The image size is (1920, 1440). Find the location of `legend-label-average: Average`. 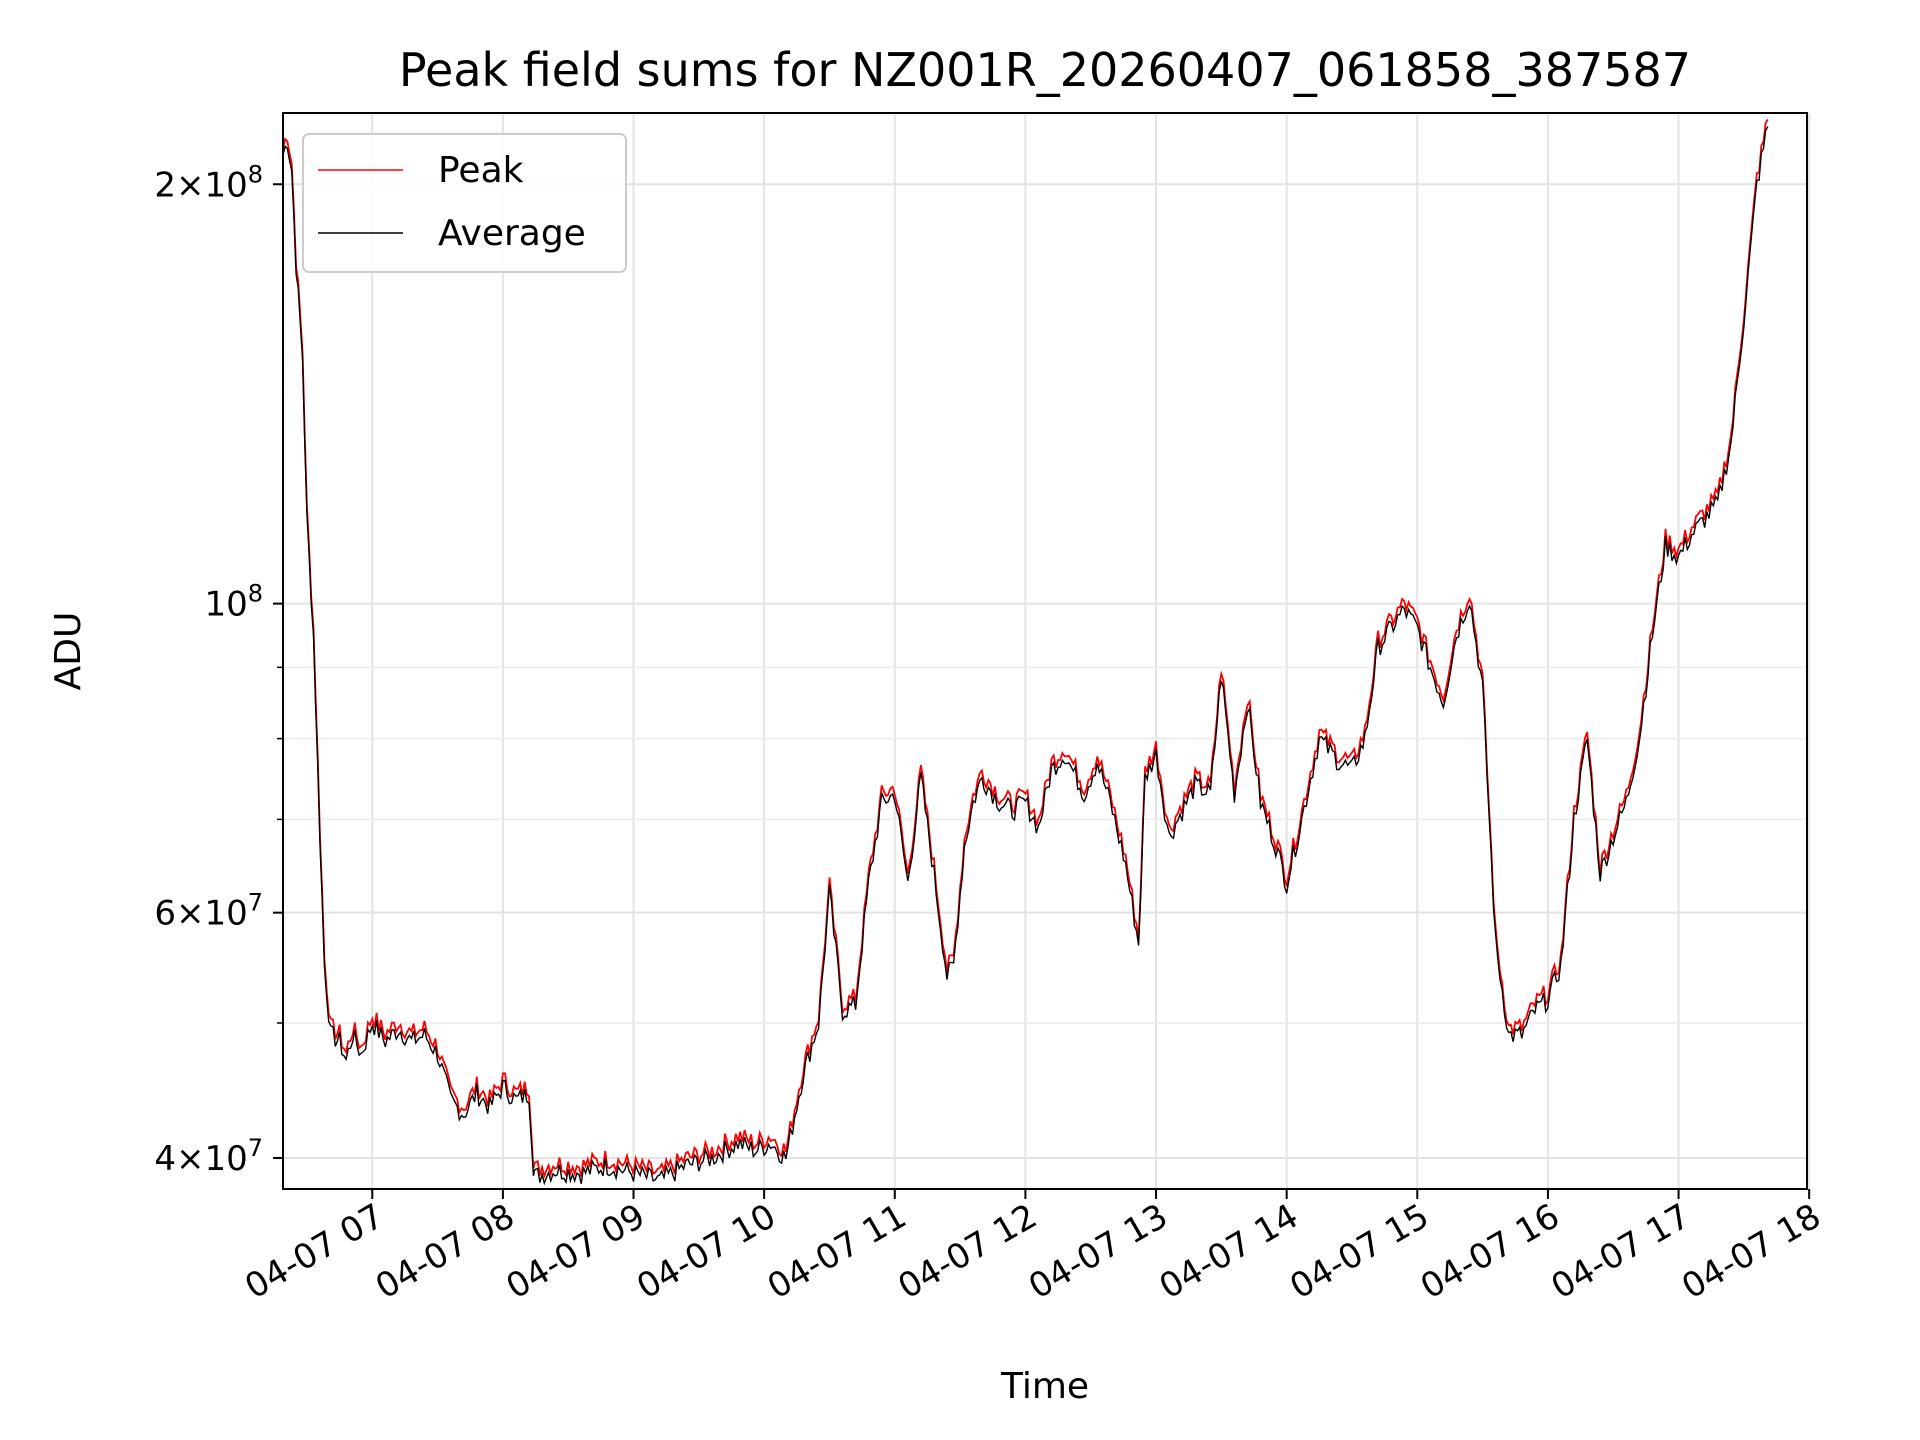

legend-label-average: Average is located at coordinates (512, 233).